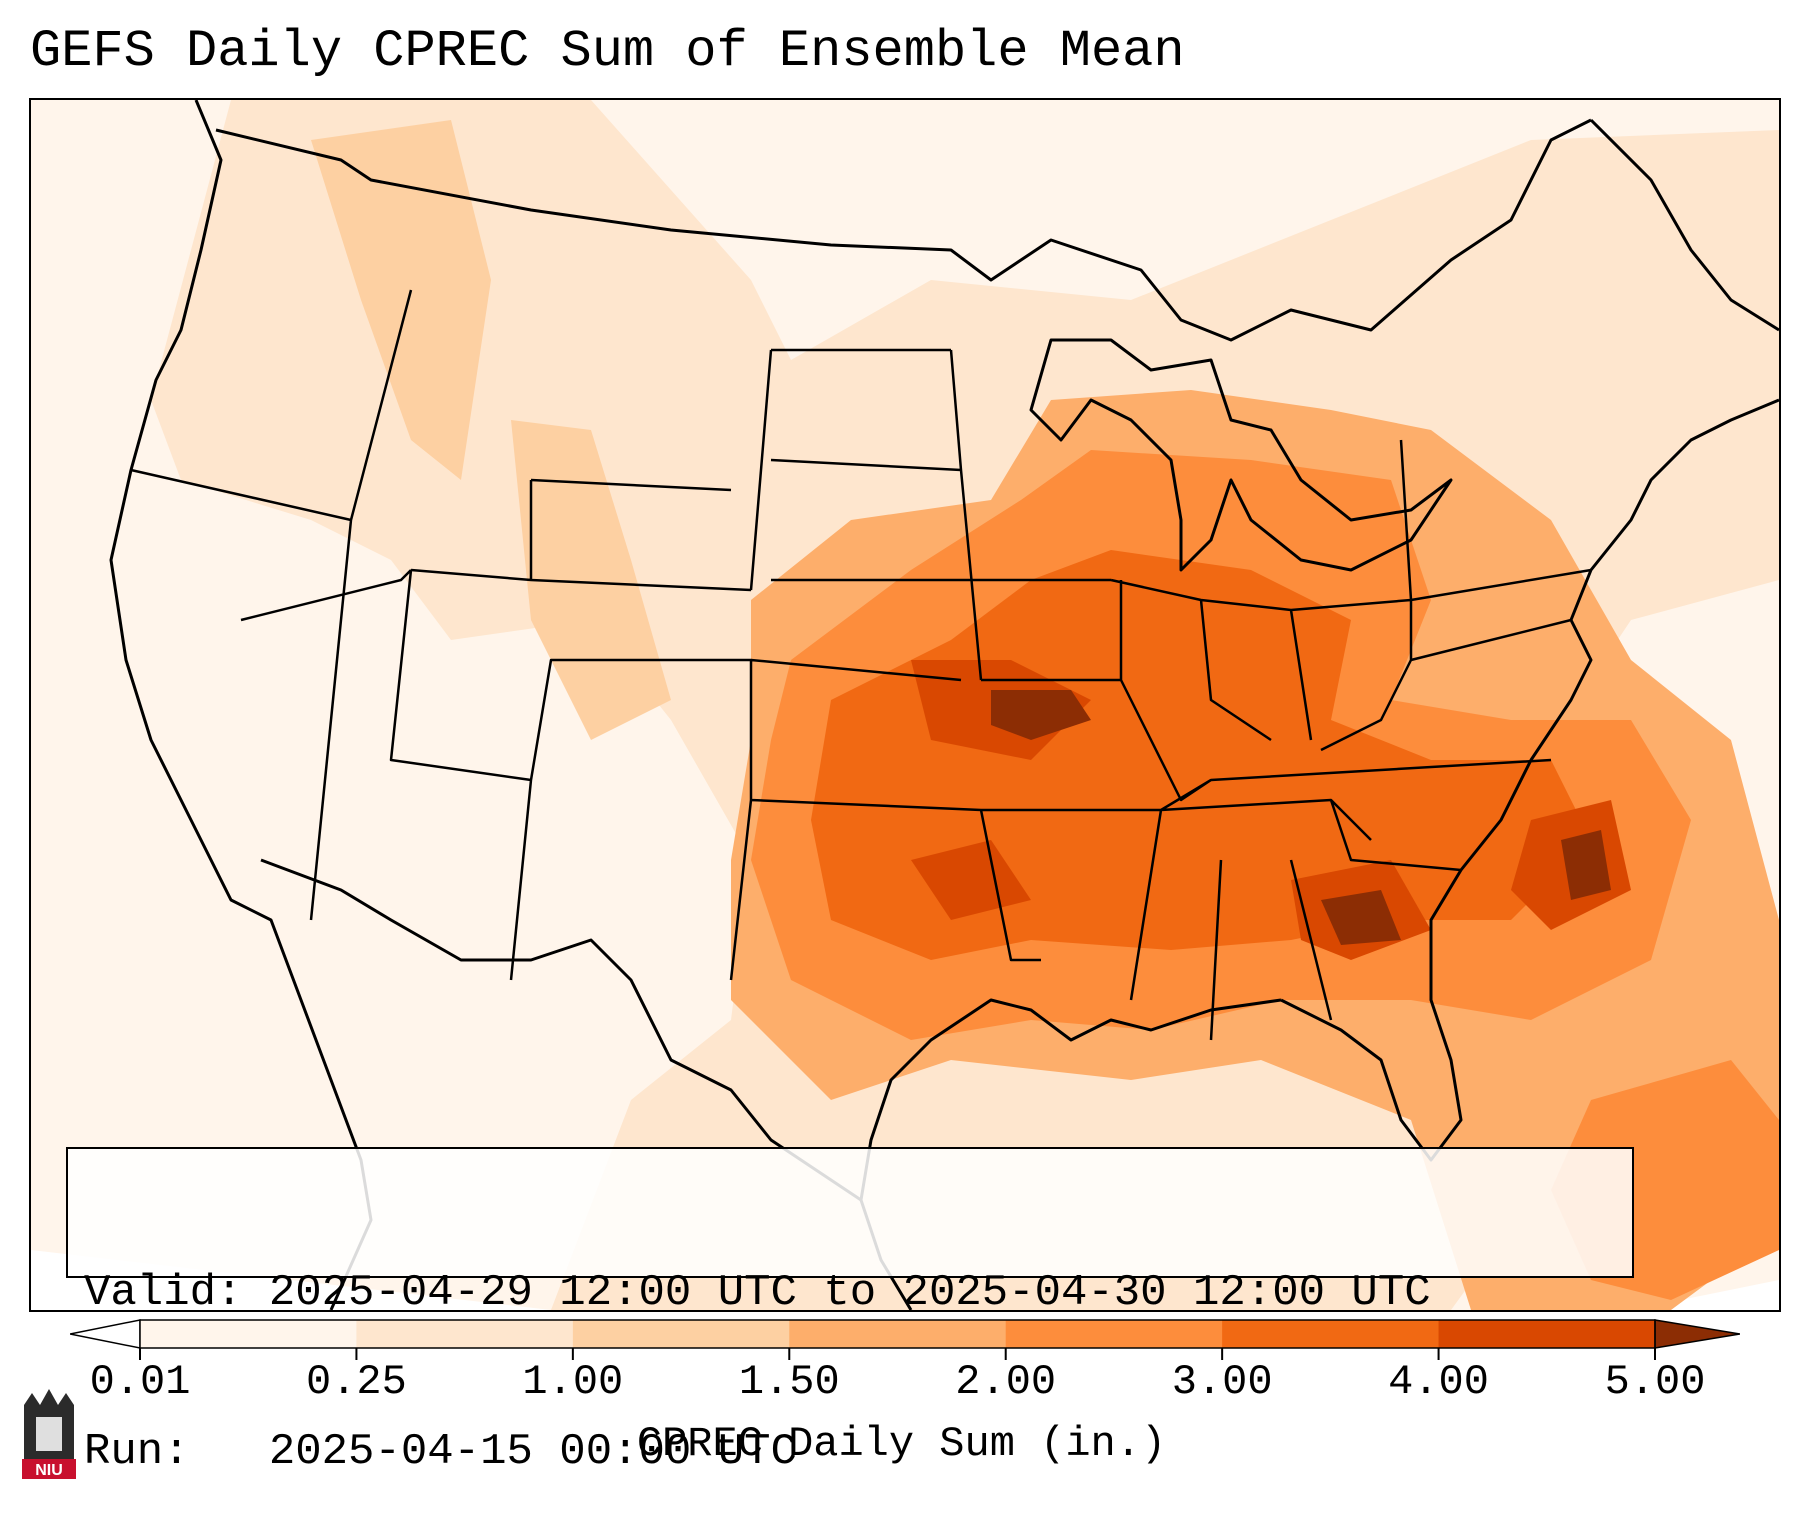  I want to click on niu-logo: NIU, so click(49, 1434).